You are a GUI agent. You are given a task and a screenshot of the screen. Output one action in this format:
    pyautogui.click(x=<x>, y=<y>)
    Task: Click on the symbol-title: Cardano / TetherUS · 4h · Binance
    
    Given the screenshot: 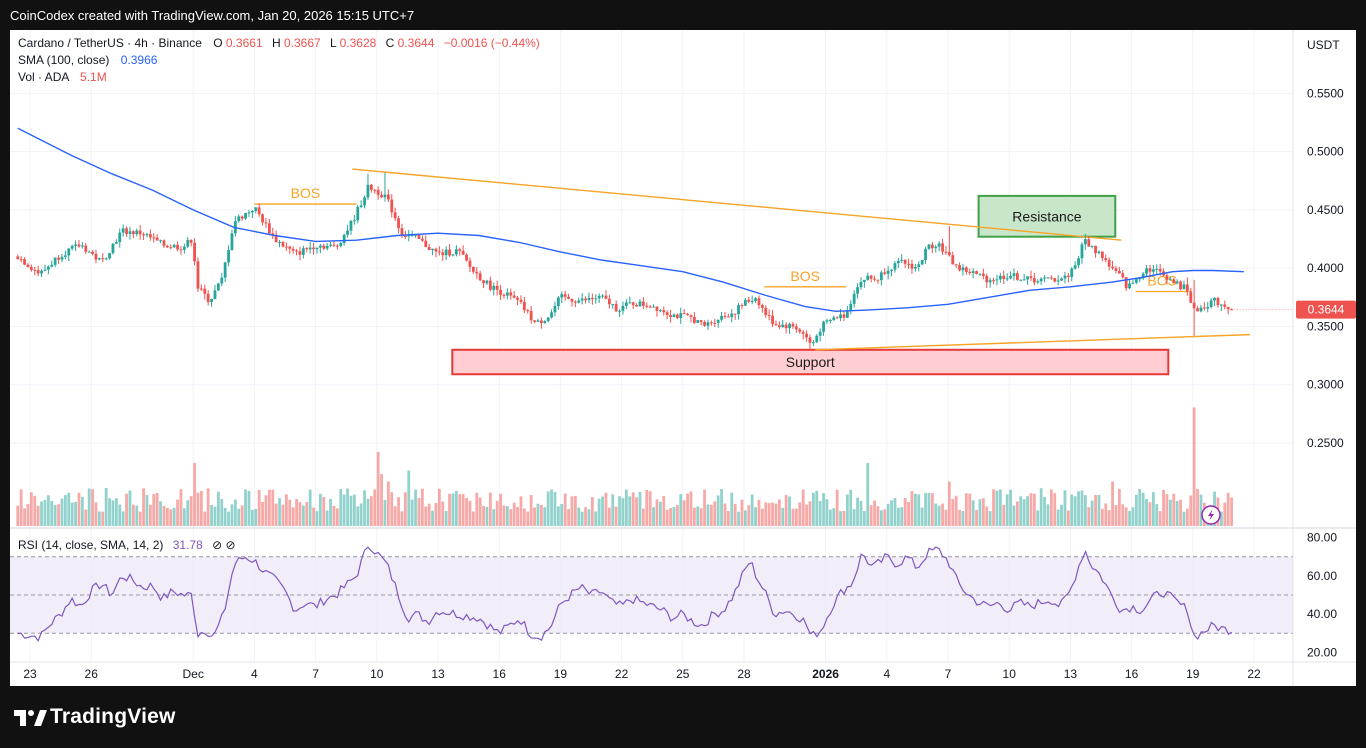 What is the action you would take?
    pyautogui.click(x=110, y=43)
    